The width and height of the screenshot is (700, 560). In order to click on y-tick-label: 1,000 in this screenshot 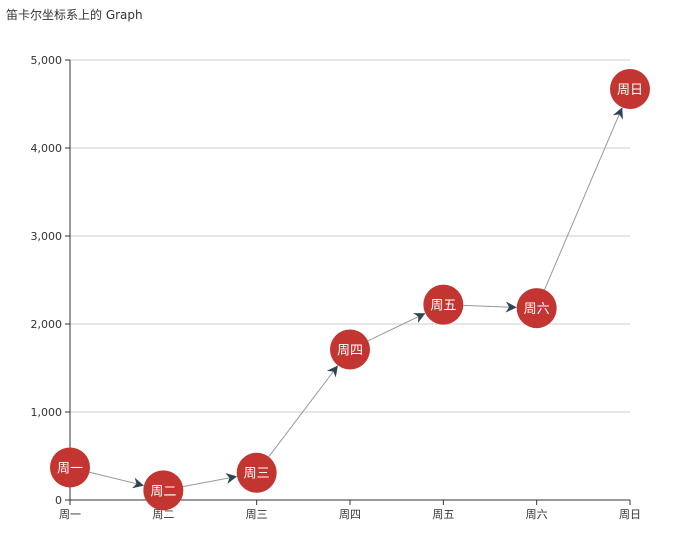, I will do `click(47, 412)`.